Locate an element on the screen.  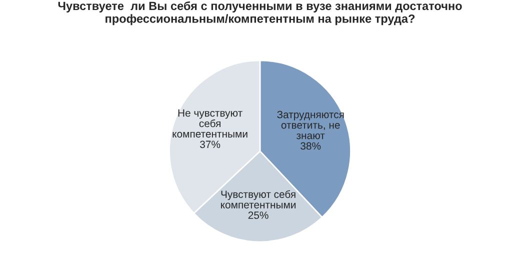
data-label: 38% is located at coordinates (310, 146).